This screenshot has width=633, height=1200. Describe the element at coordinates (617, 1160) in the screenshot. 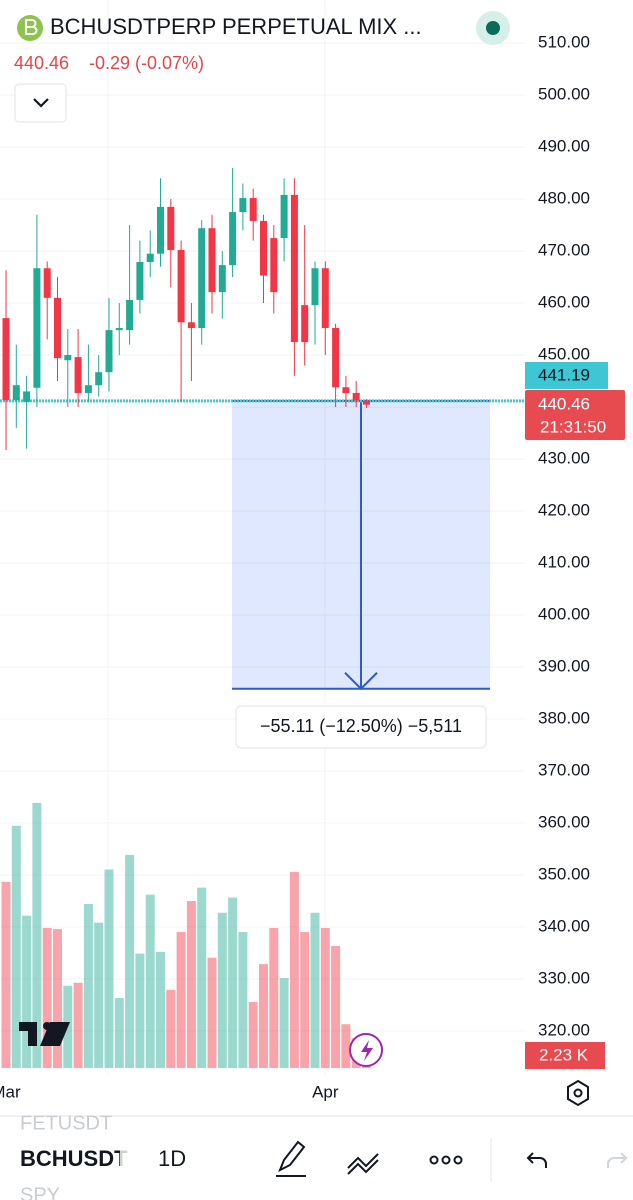

I see `redo-button` at that location.